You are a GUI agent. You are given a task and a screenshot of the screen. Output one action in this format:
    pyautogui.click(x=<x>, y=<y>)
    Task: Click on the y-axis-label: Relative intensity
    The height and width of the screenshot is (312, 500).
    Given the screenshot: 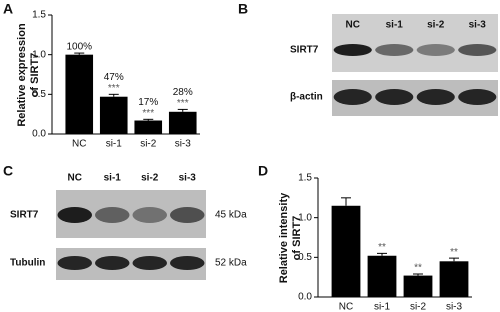 What is the action you would take?
    pyautogui.click(x=284, y=237)
    